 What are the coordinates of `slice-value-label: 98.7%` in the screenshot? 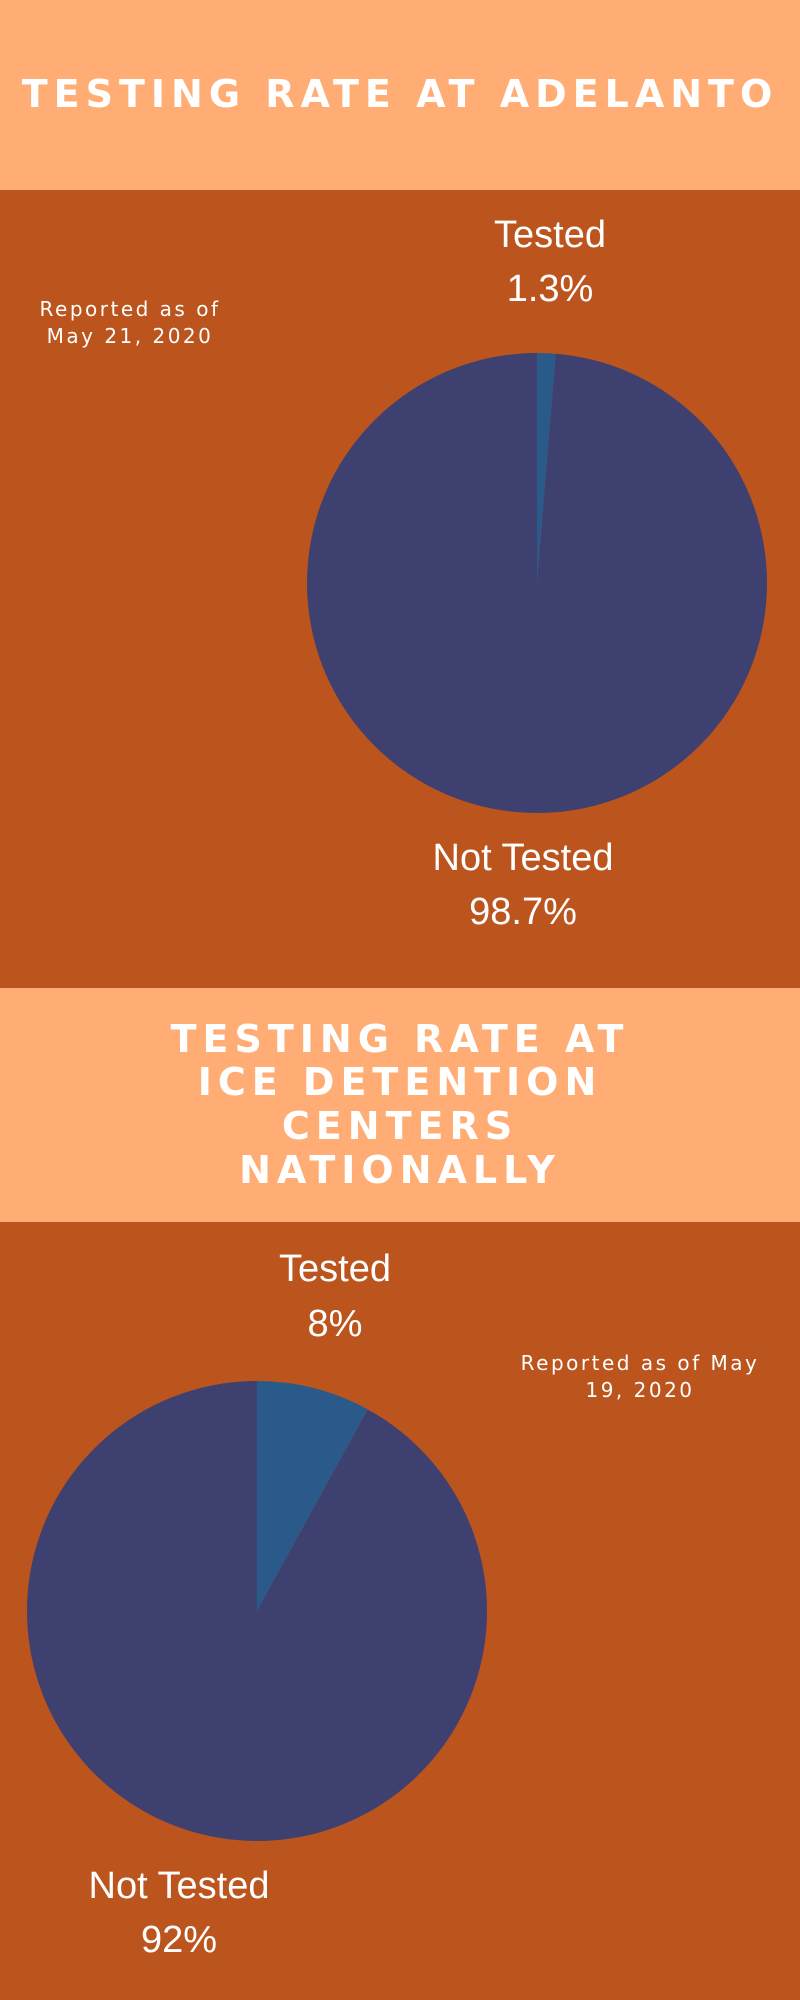 It's located at (523, 912).